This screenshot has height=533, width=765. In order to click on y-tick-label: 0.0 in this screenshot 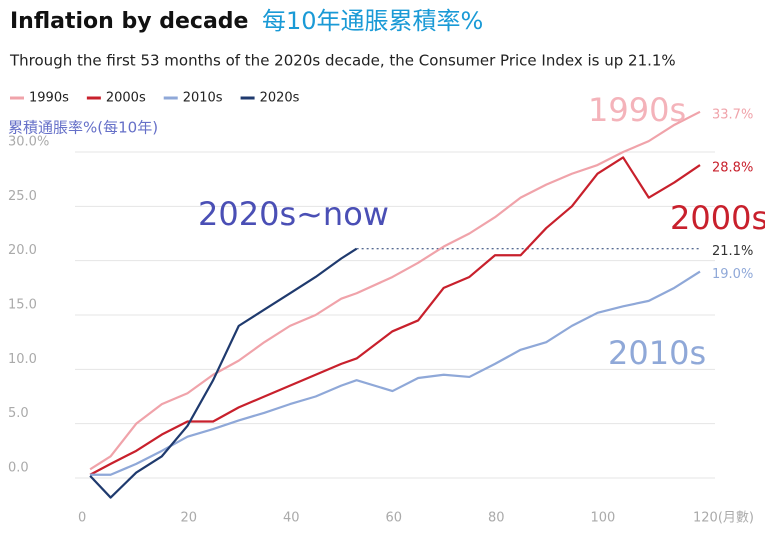, I will do `click(18, 468)`.